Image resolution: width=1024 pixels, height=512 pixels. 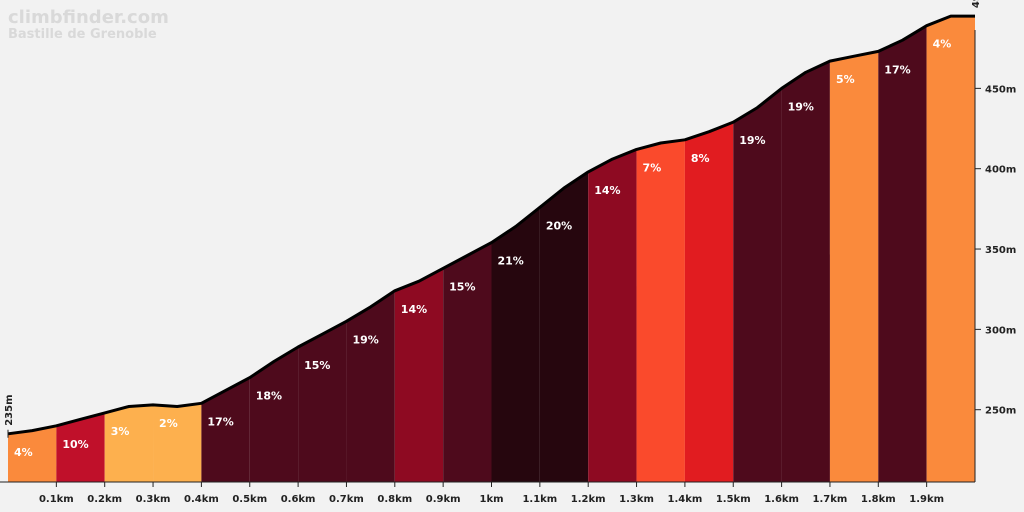 What do you see at coordinates (346, 499) in the screenshot?
I see `x-tick-label-7: 0.7km` at bounding box center [346, 499].